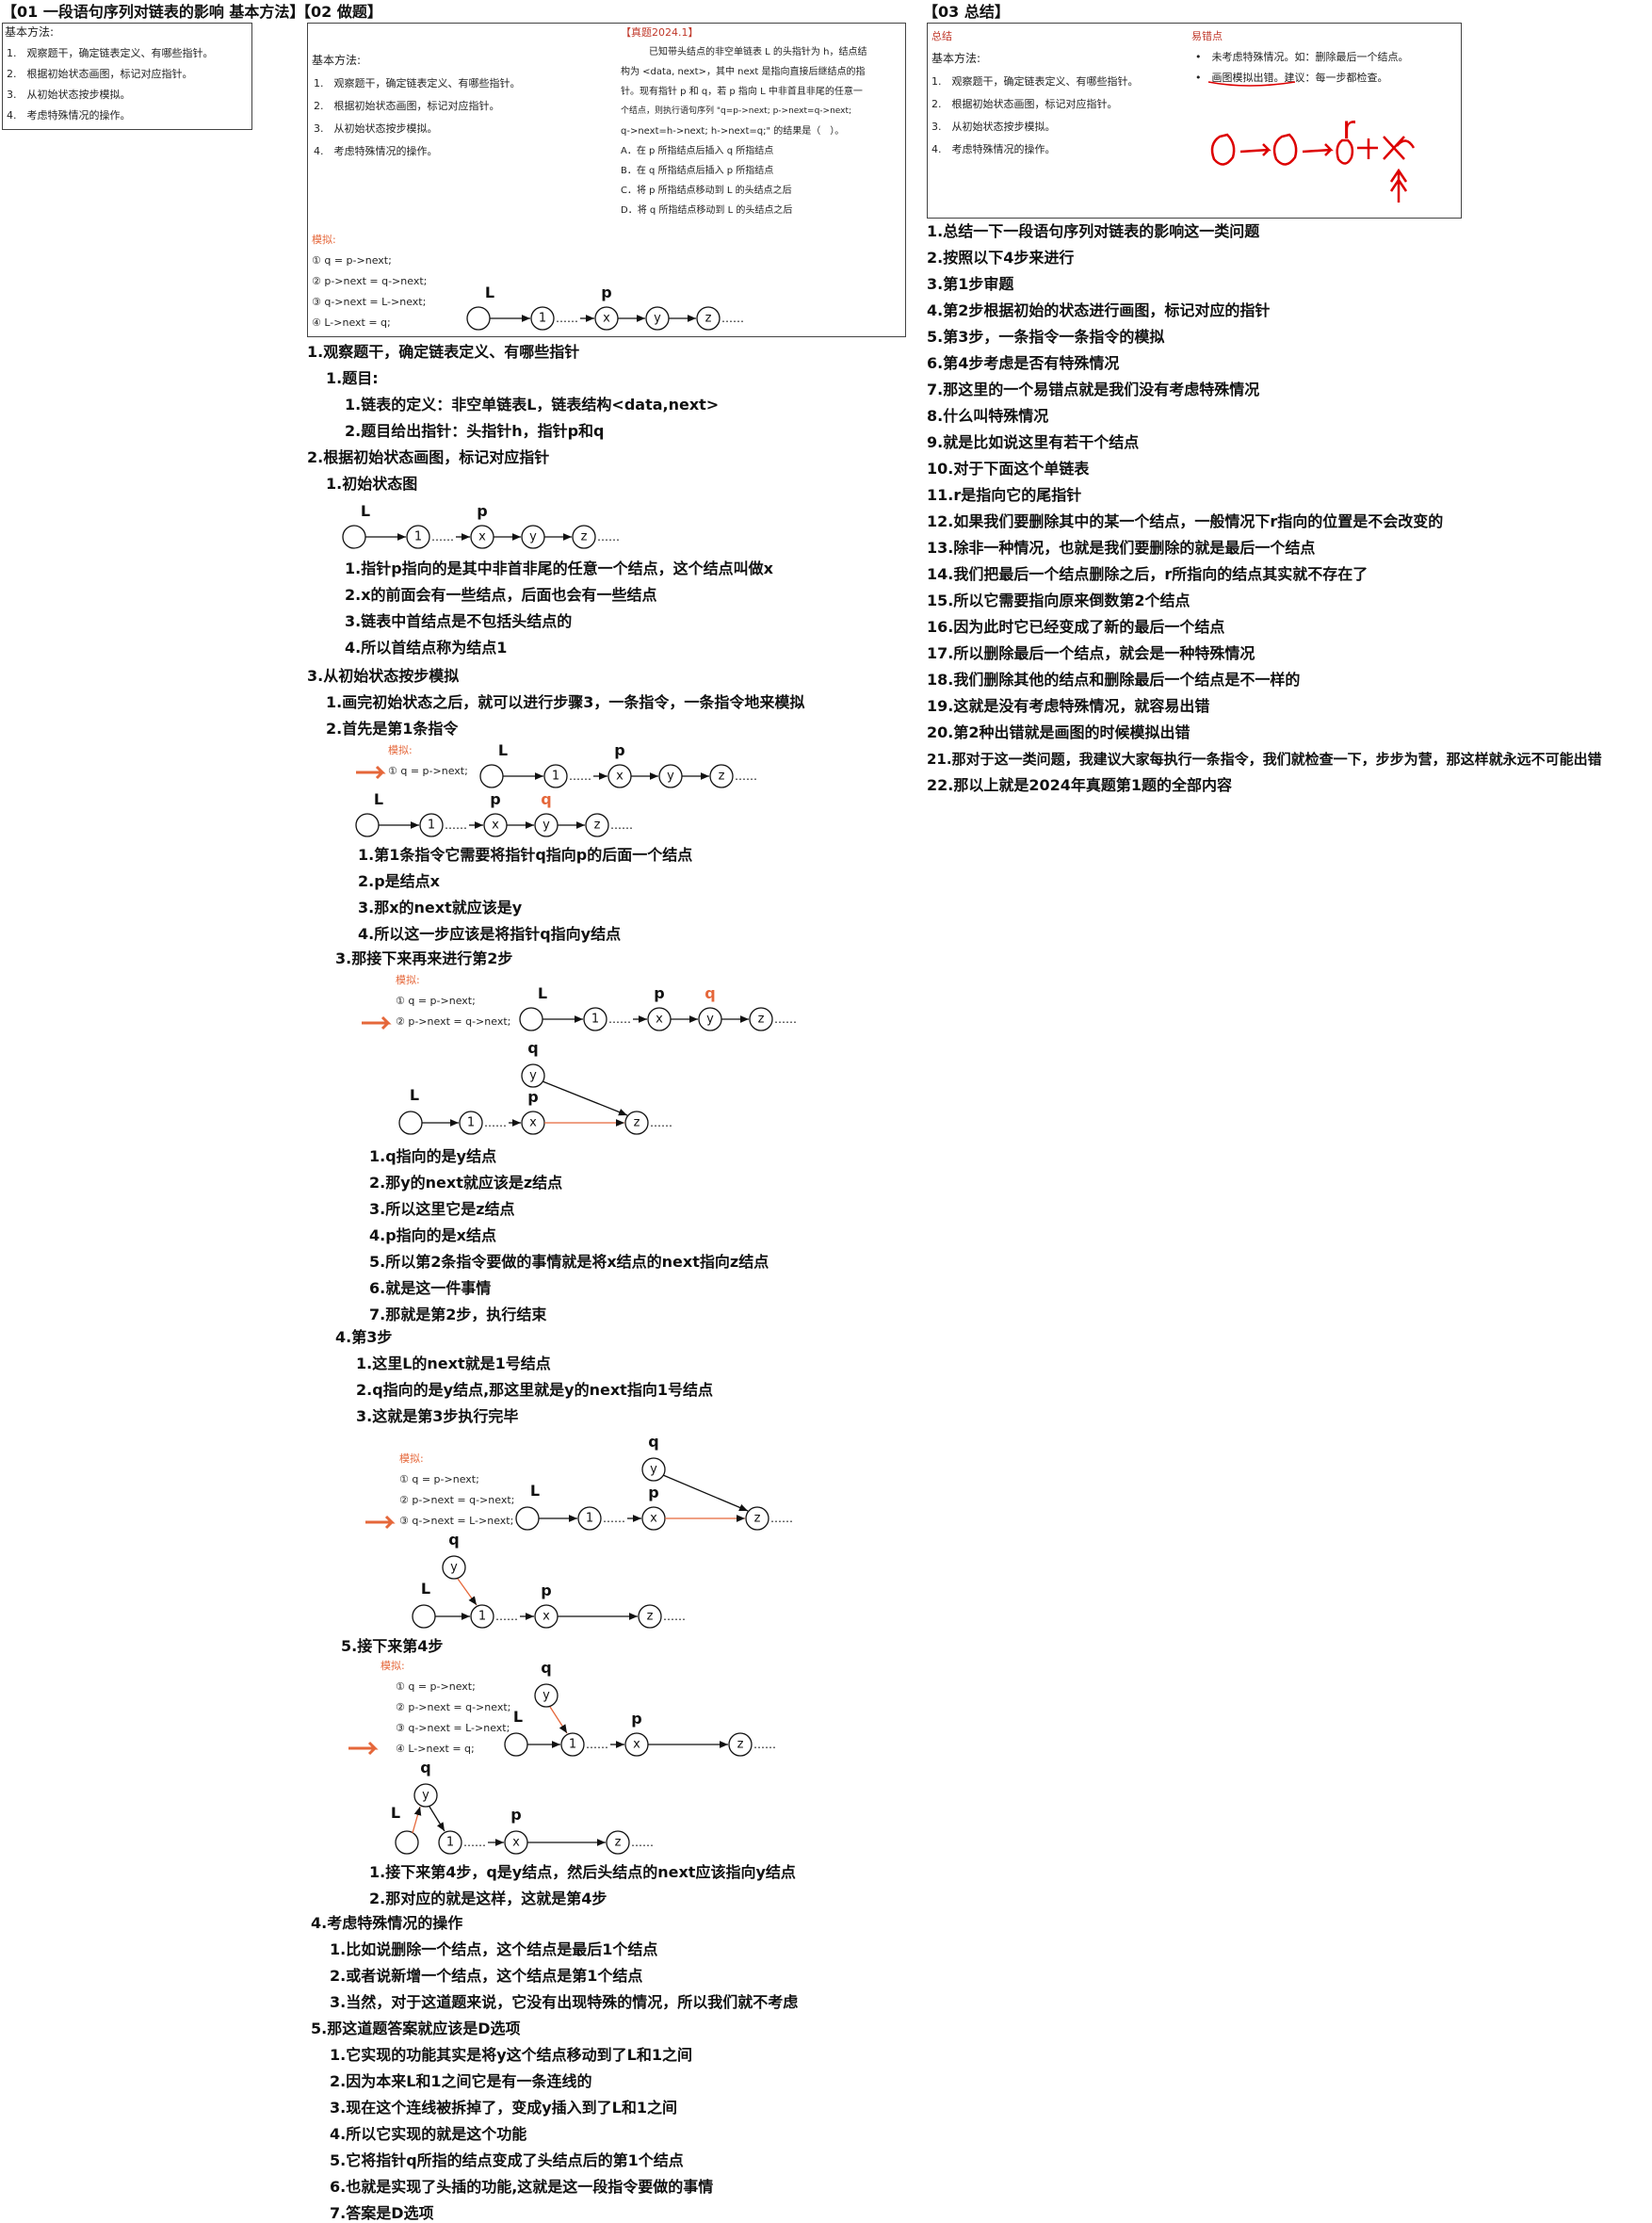 This screenshot has width=1652, height=2223. Describe the element at coordinates (426, 648) in the screenshot. I see `note-line: 4.所以首结点称为结点1` at that location.